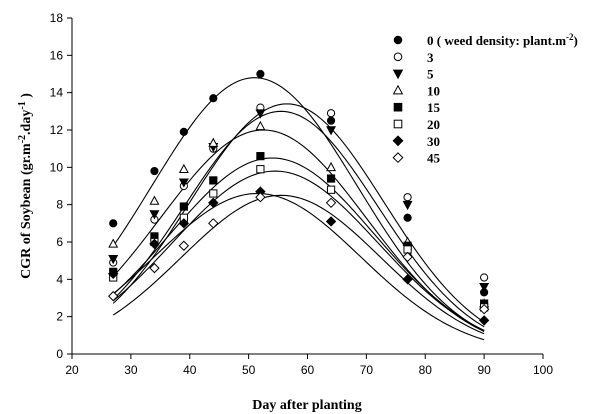 The width and height of the screenshot is (606, 414). What do you see at coordinates (433, 90) in the screenshot?
I see `legend-label-10: 10` at bounding box center [433, 90].